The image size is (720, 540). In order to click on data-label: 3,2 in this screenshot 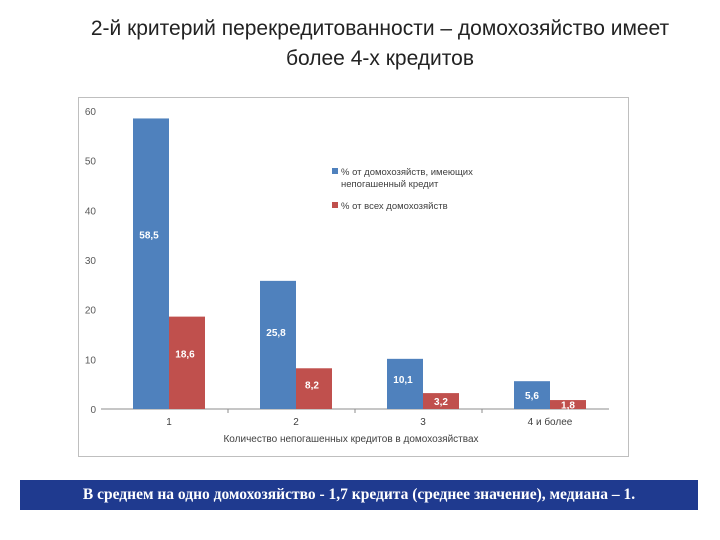, I will do `click(441, 402)`.